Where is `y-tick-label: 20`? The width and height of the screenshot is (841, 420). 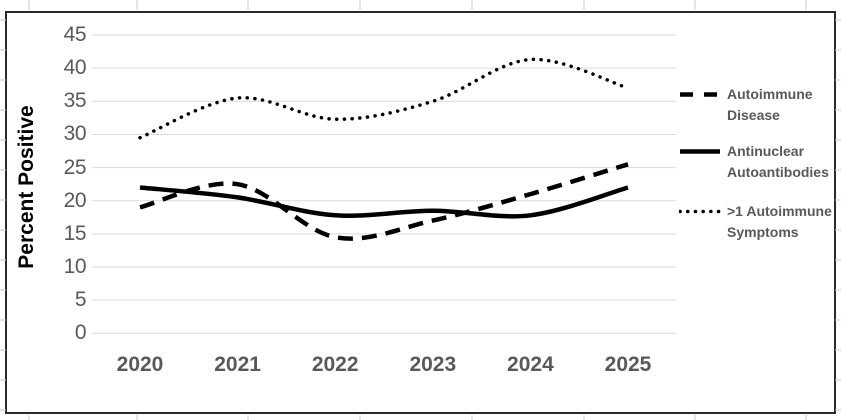 y-tick-label: 20 is located at coordinates (75, 200).